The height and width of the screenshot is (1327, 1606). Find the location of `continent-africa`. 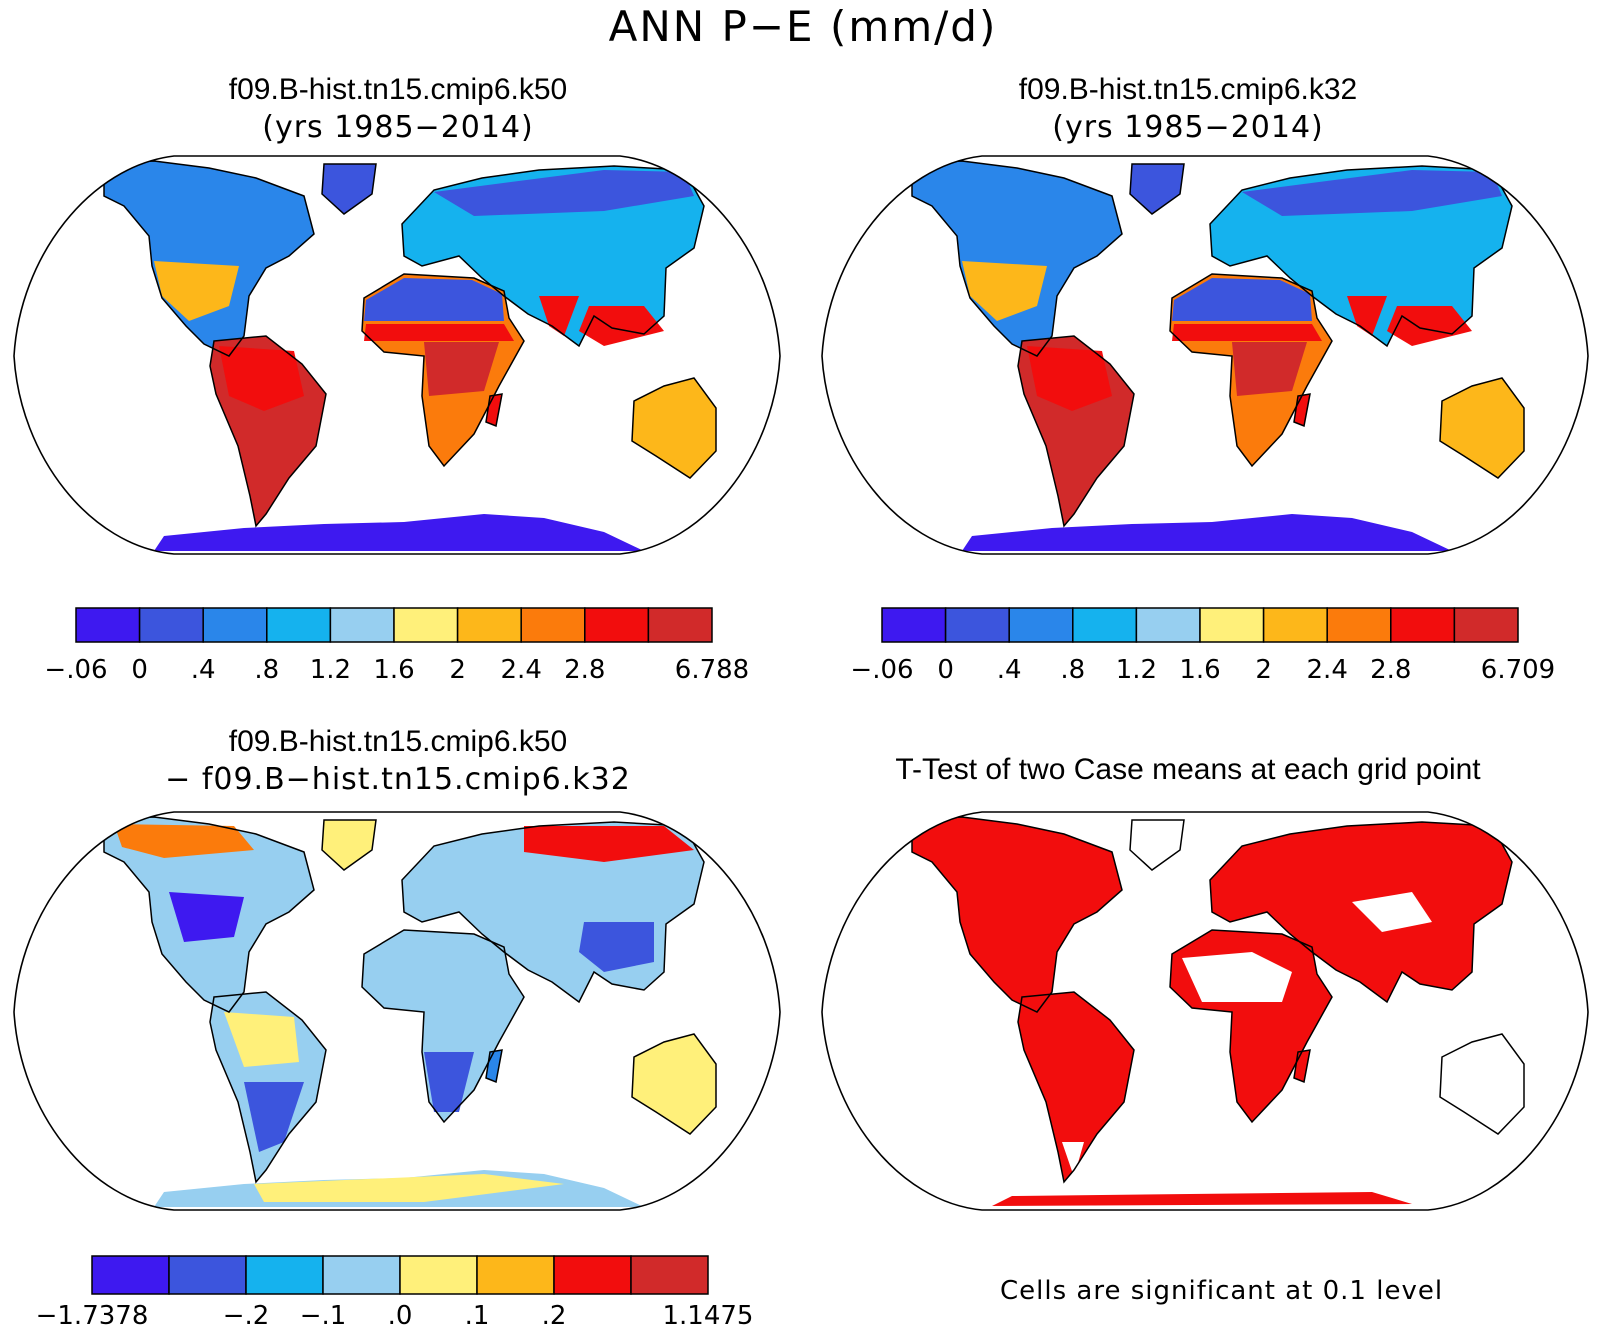

continent-africa is located at coordinates (443, 1026).